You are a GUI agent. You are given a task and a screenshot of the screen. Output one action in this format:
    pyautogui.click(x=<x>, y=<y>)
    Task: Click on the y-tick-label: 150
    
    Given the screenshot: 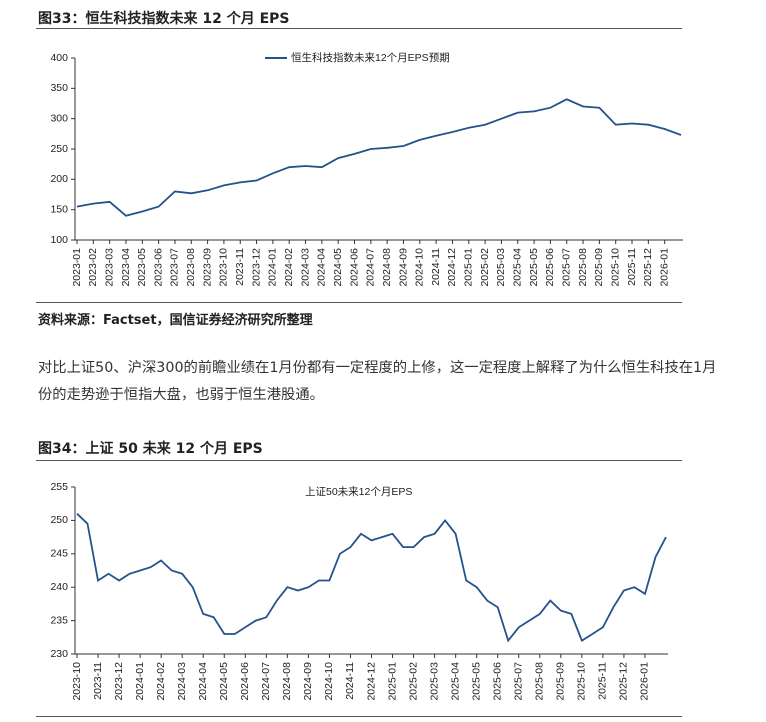 What is the action you would take?
    pyautogui.click(x=59, y=209)
    